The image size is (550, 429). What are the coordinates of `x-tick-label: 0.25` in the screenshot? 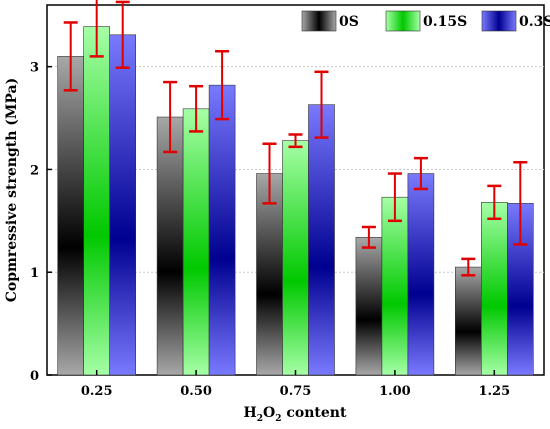 It's located at (97, 391).